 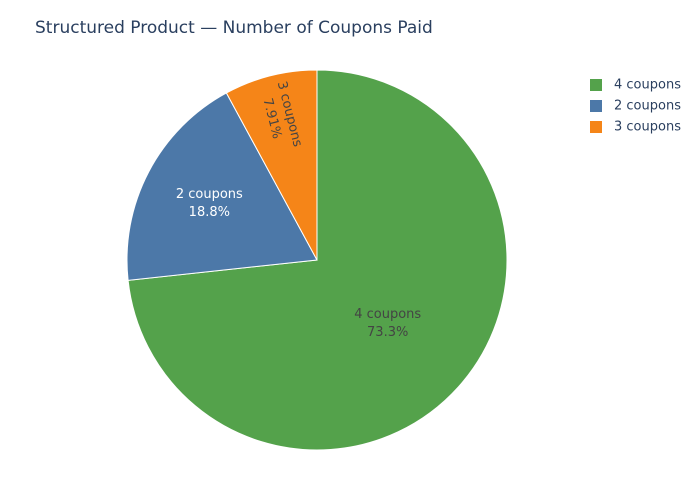 I want to click on legend-label: 4 coupons, so click(x=647, y=85).